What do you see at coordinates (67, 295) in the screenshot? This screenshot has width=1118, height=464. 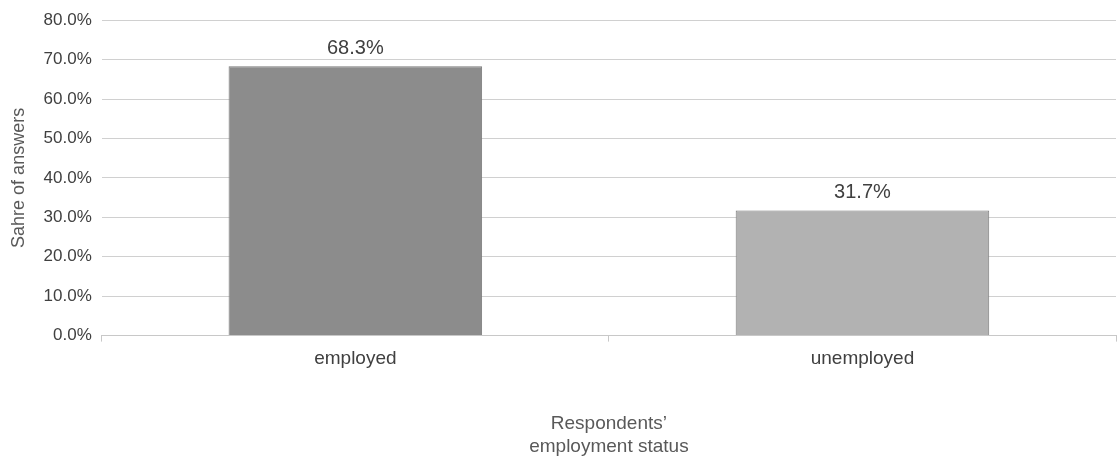 I see `y-tick-label: 10.0%` at bounding box center [67, 295].